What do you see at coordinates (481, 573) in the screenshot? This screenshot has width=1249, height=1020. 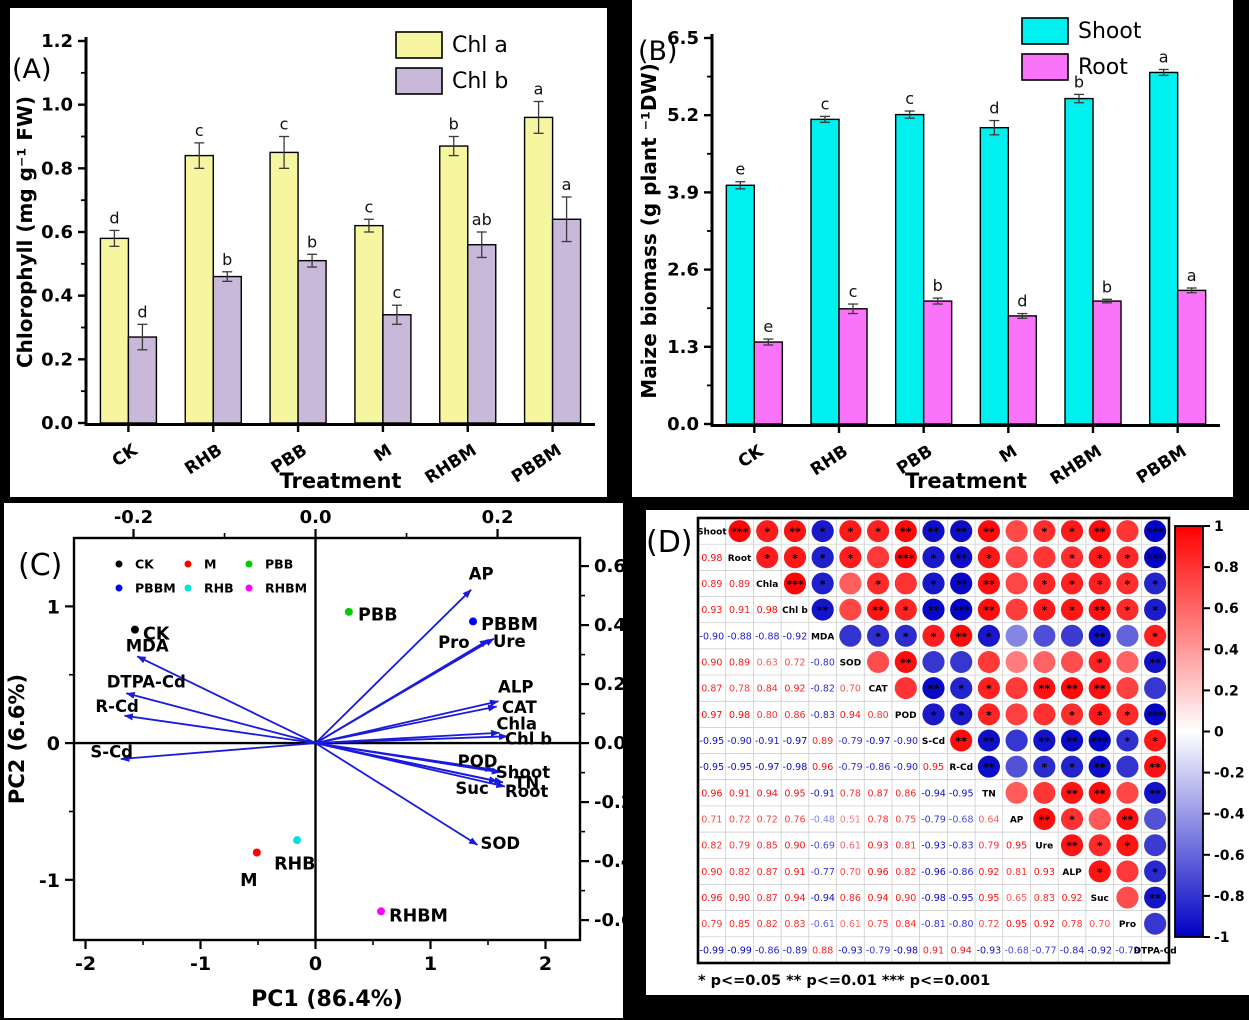 I see `loading-label-AP: AP` at bounding box center [481, 573].